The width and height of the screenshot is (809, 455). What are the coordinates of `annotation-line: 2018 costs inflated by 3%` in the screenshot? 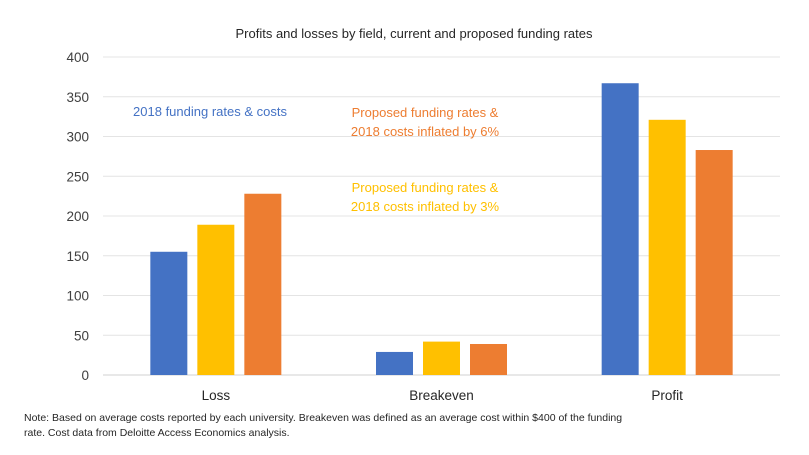 It's located at (425, 206).